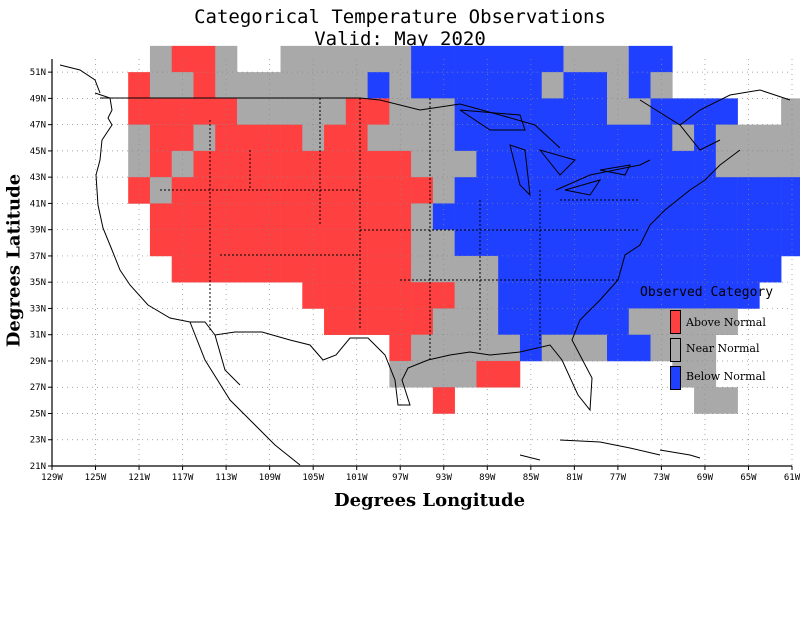  I want to click on x-tick-label: 105W, so click(313, 478).